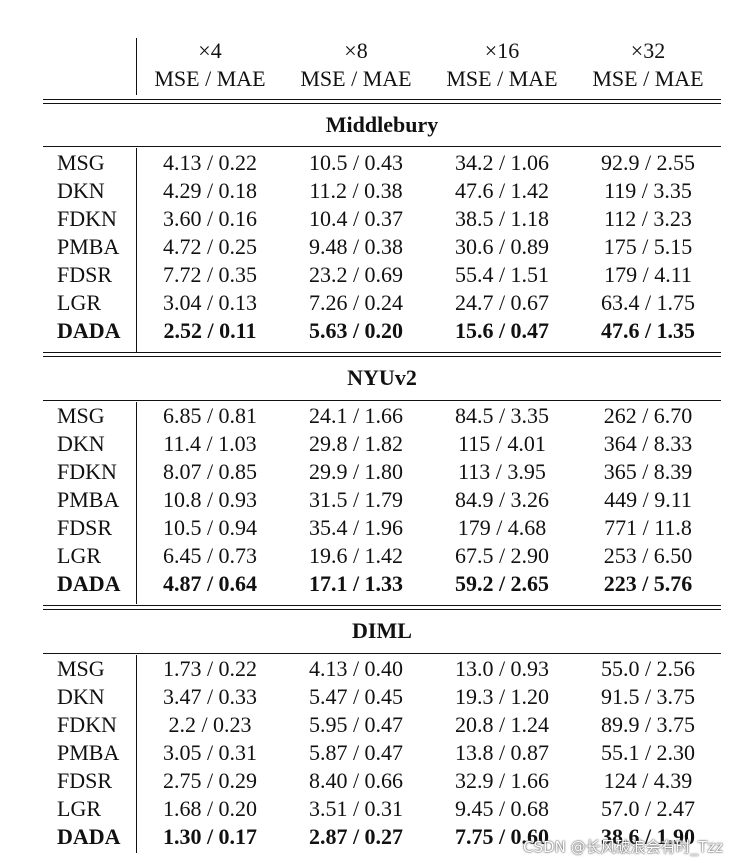 This screenshot has width=745, height=863. What do you see at coordinates (502, 190) in the screenshot?
I see `value-cell: 47.6 / 1.42` at bounding box center [502, 190].